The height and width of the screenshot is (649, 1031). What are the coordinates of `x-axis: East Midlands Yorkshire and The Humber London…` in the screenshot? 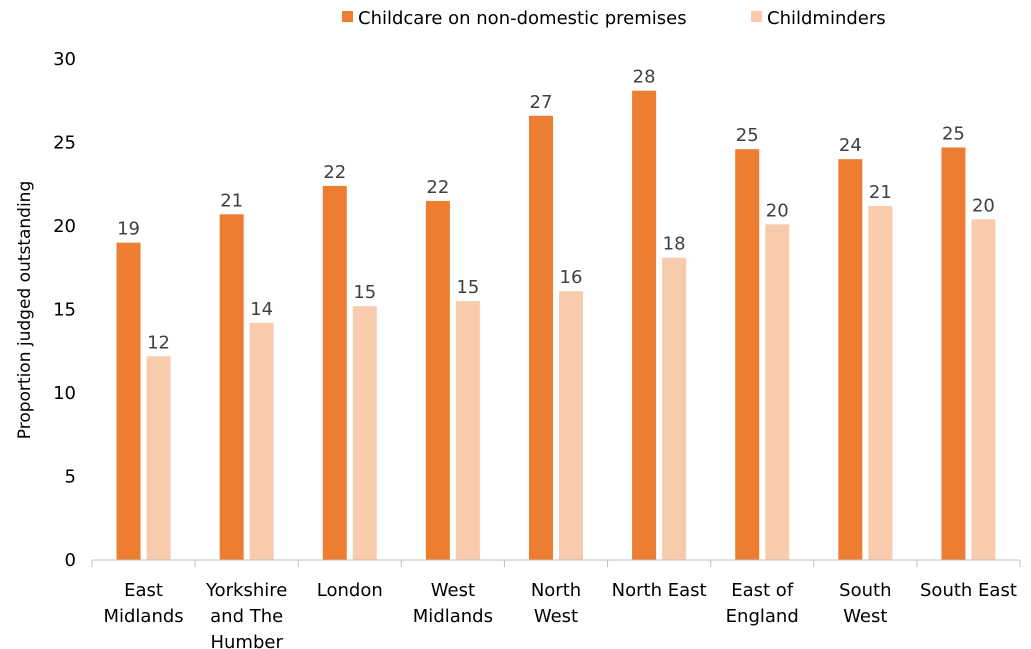 It's located at (556, 604).